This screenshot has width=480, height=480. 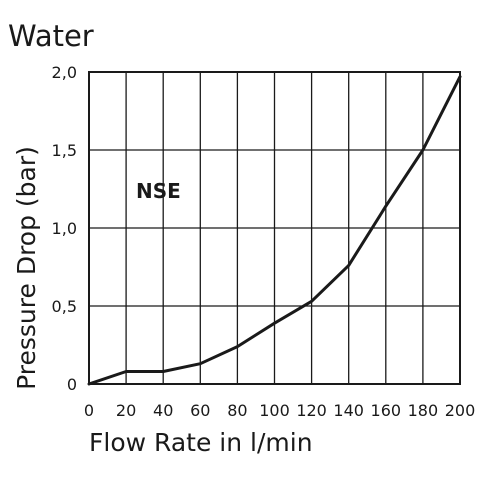 What do you see at coordinates (158, 191) in the screenshot?
I see `series-annotation: NSE` at bounding box center [158, 191].